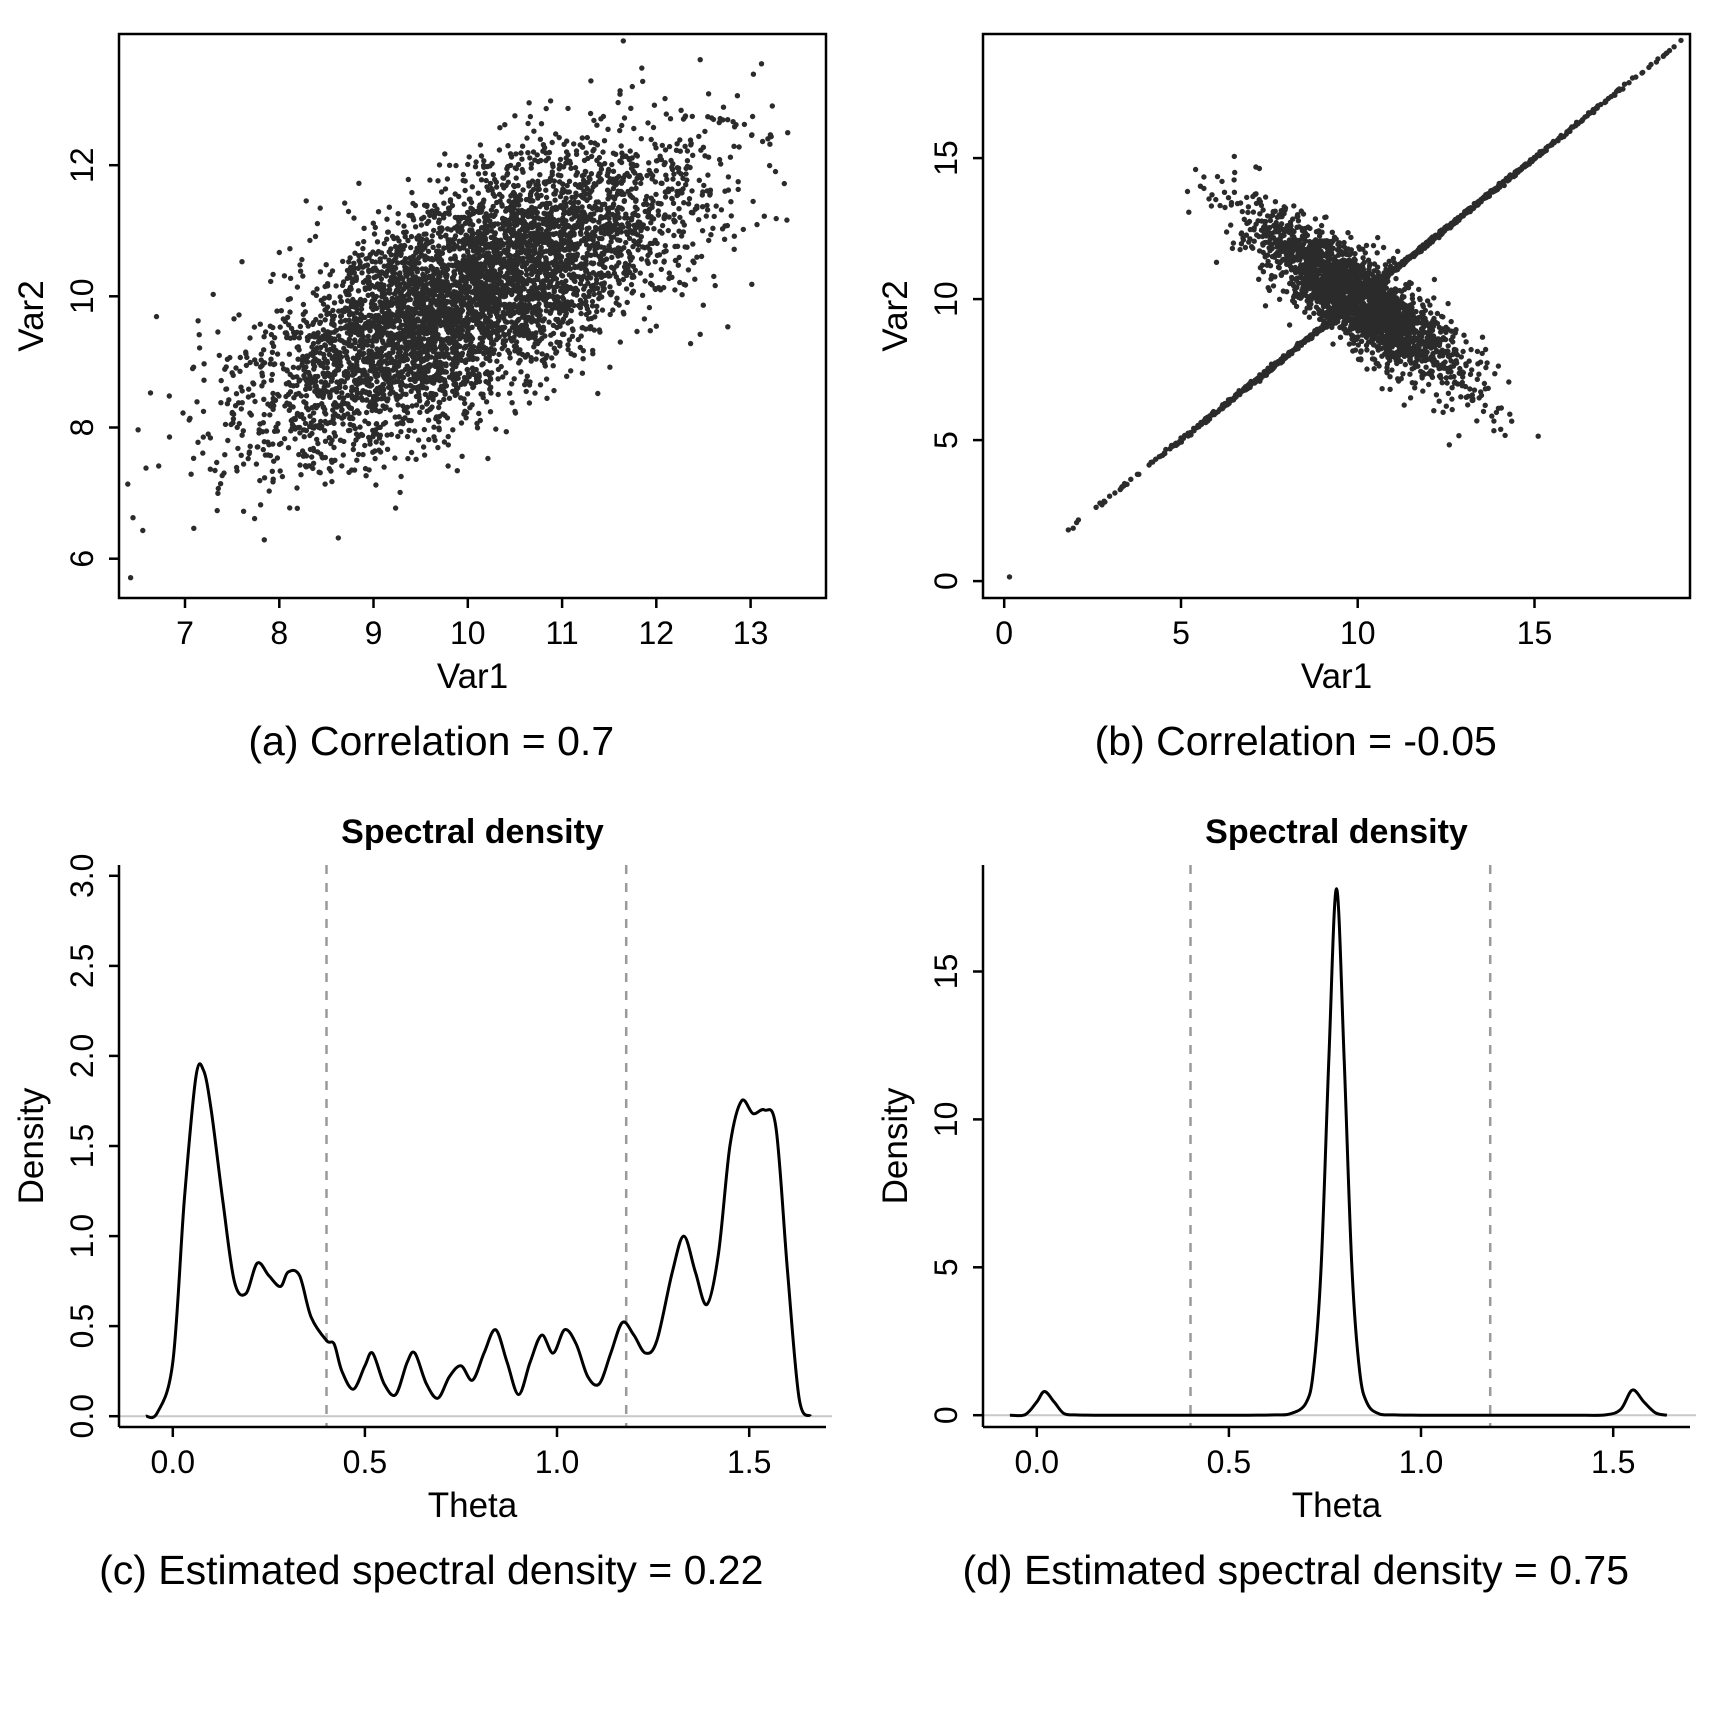 This screenshot has height=1718, width=1727. What do you see at coordinates (82, 966) in the screenshot?
I see `svg-text: 2.5` at bounding box center [82, 966].